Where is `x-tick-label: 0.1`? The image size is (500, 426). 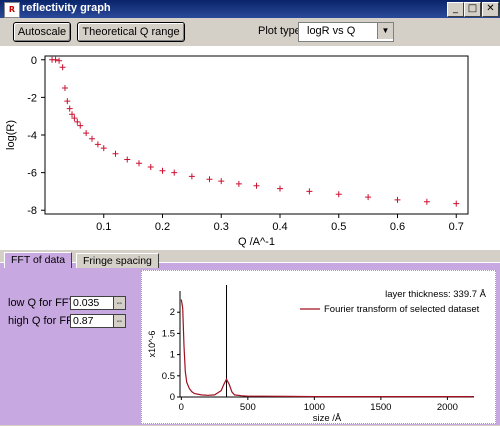
x-tick-label: 0.1 is located at coordinates (103, 227).